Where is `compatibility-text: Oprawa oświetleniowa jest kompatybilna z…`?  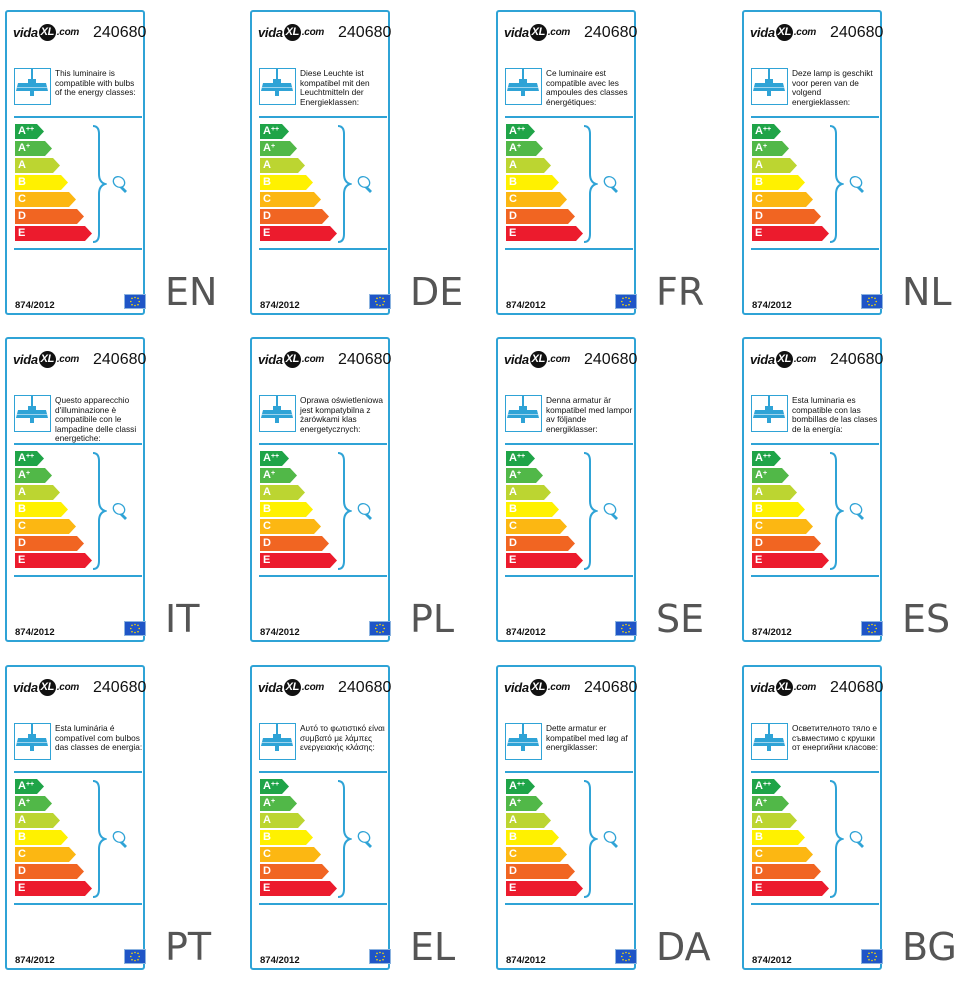
compatibility-text: Oprawa oświetleniowa jest kompatybilna z… is located at coordinates (342, 414).